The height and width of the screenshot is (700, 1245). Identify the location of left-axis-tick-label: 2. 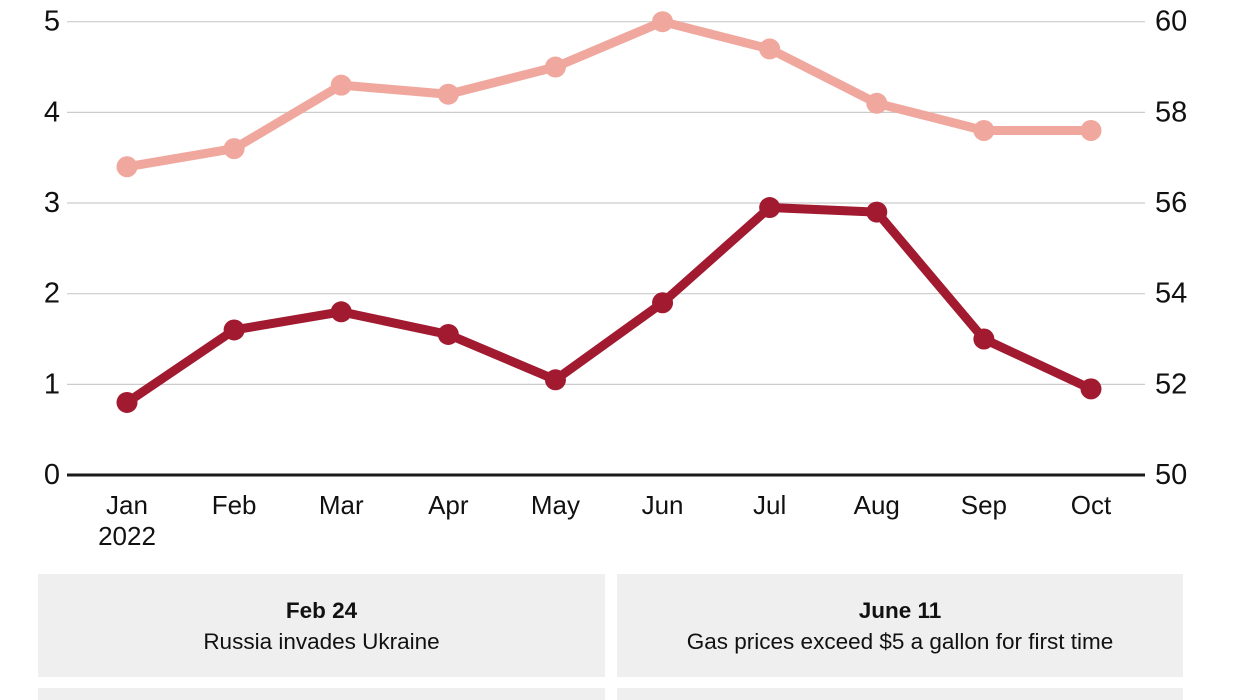
(52, 294).